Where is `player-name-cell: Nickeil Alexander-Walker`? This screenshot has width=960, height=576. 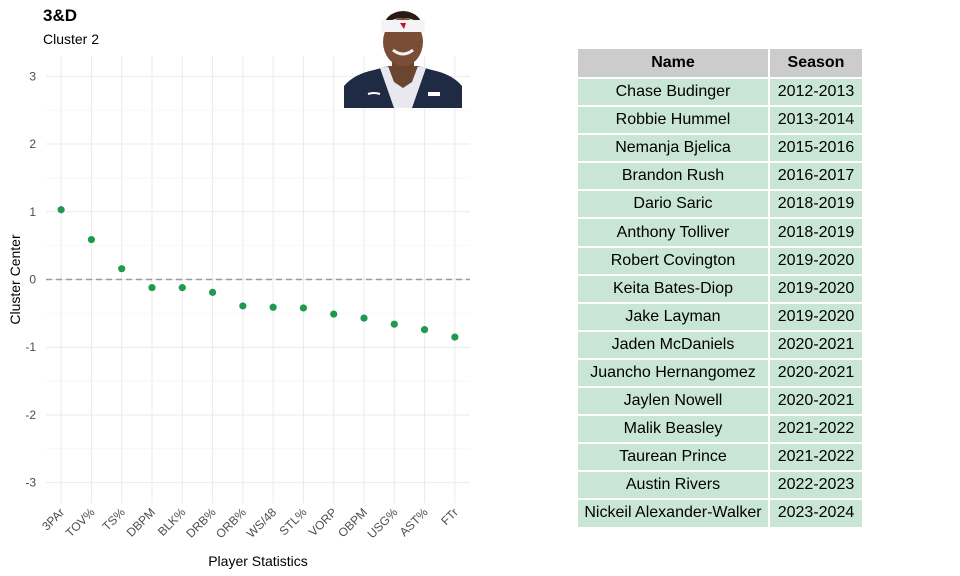 player-name-cell: Nickeil Alexander-Walker is located at coordinates (674, 514).